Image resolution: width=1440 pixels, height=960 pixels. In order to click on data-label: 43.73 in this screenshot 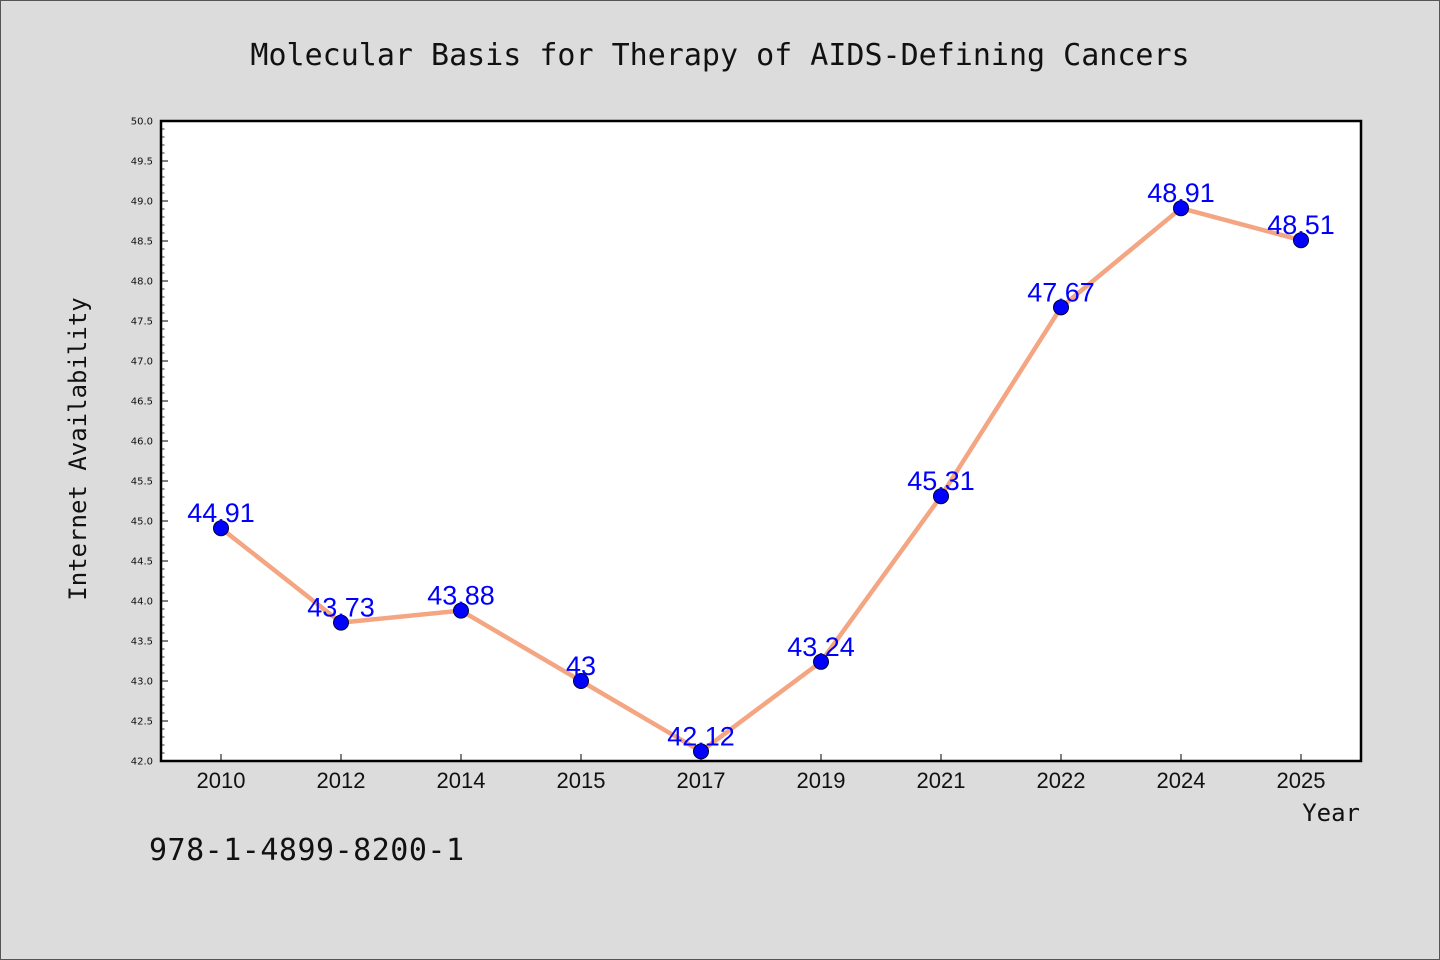, I will do `click(341, 608)`.